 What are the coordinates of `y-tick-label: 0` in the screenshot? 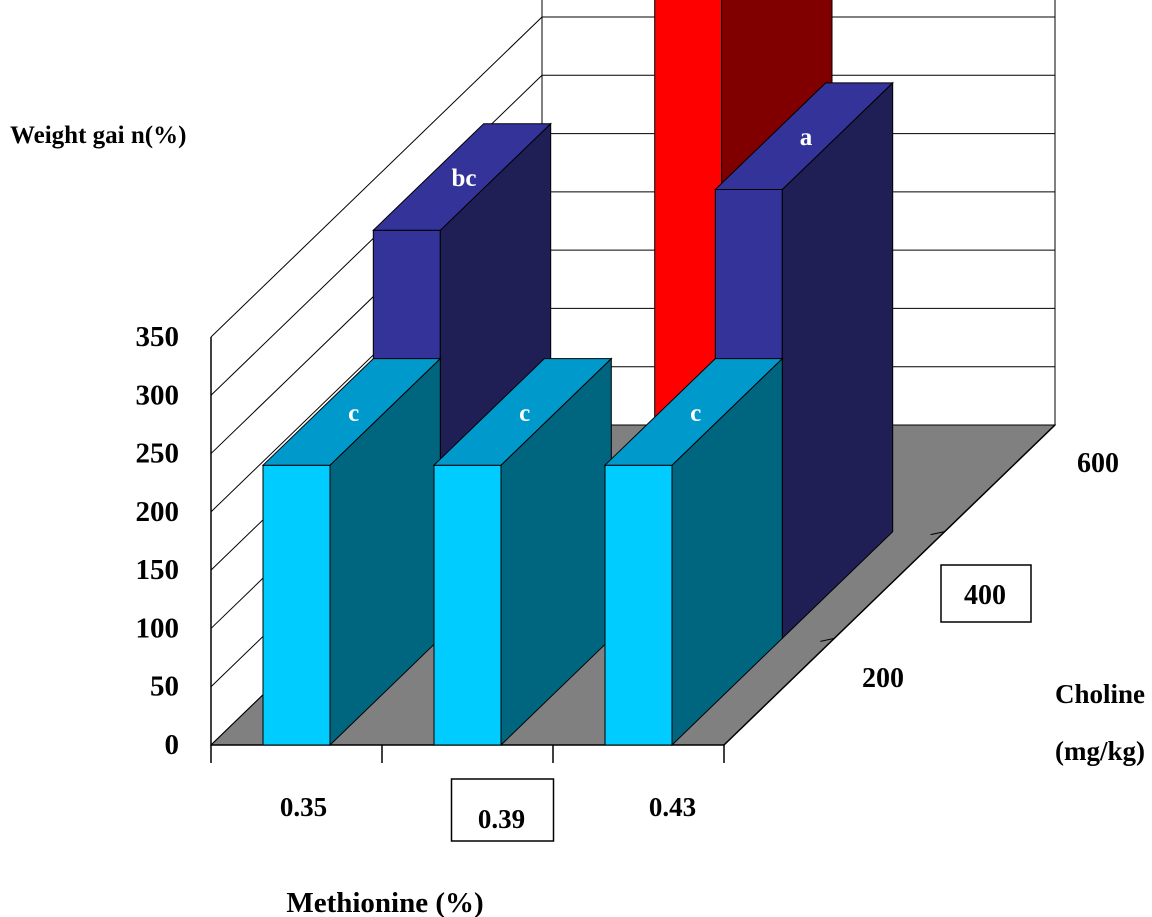 It's located at (172, 745).